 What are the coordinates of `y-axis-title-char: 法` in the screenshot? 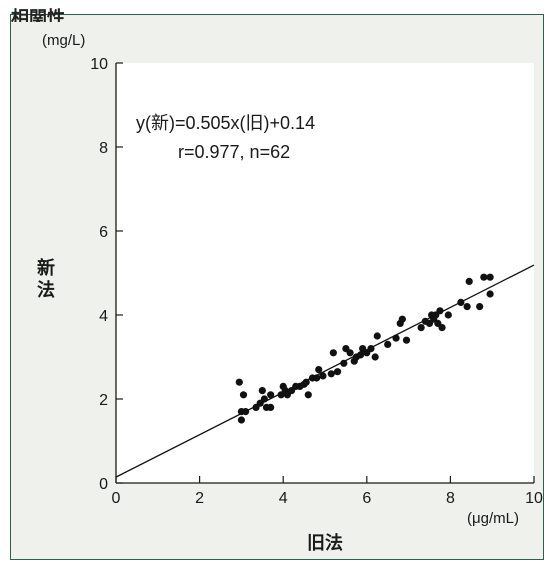 It's located at (46, 289).